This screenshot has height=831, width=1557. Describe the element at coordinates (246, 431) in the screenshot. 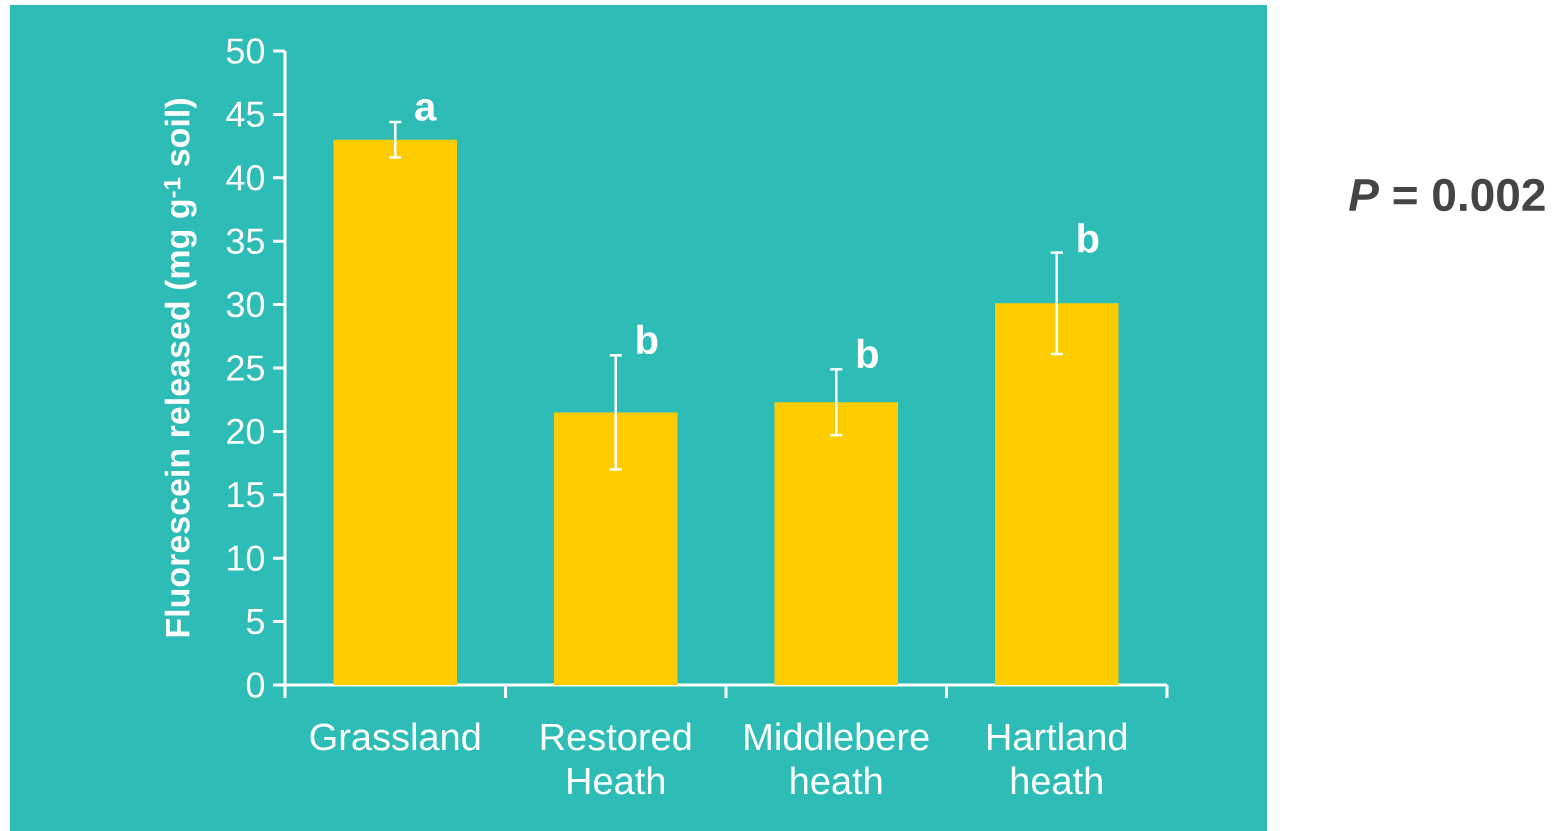

I see `y-tick-label: 20` at that location.